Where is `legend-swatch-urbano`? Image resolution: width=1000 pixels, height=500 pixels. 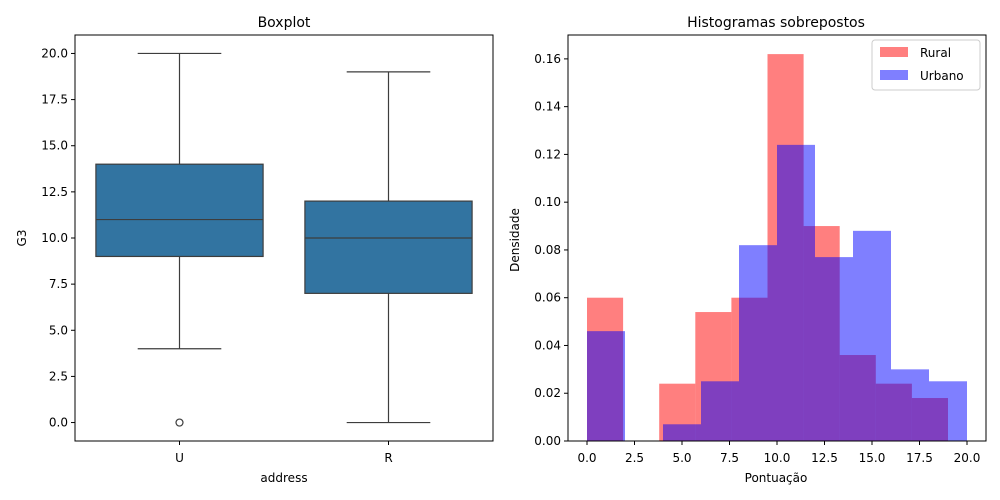 legend-swatch-urbano is located at coordinates (894, 75).